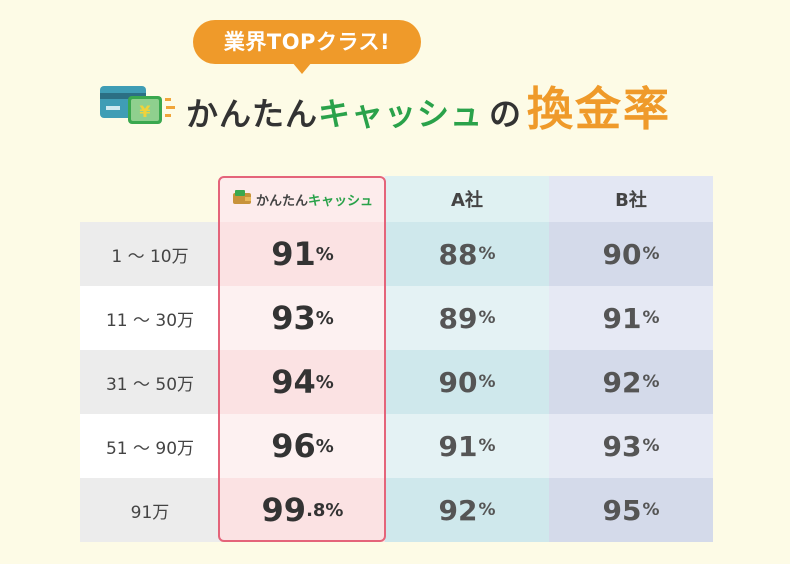  Describe the element at coordinates (252, 114) in the screenshot. I see `title-brand-part1: かんたん` at that location.